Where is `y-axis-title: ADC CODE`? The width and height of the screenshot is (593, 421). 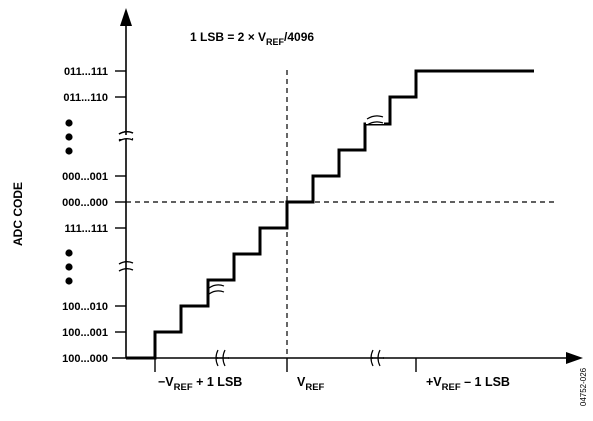
y-axis-title: ADC CODE is located at coordinates (18, 214).